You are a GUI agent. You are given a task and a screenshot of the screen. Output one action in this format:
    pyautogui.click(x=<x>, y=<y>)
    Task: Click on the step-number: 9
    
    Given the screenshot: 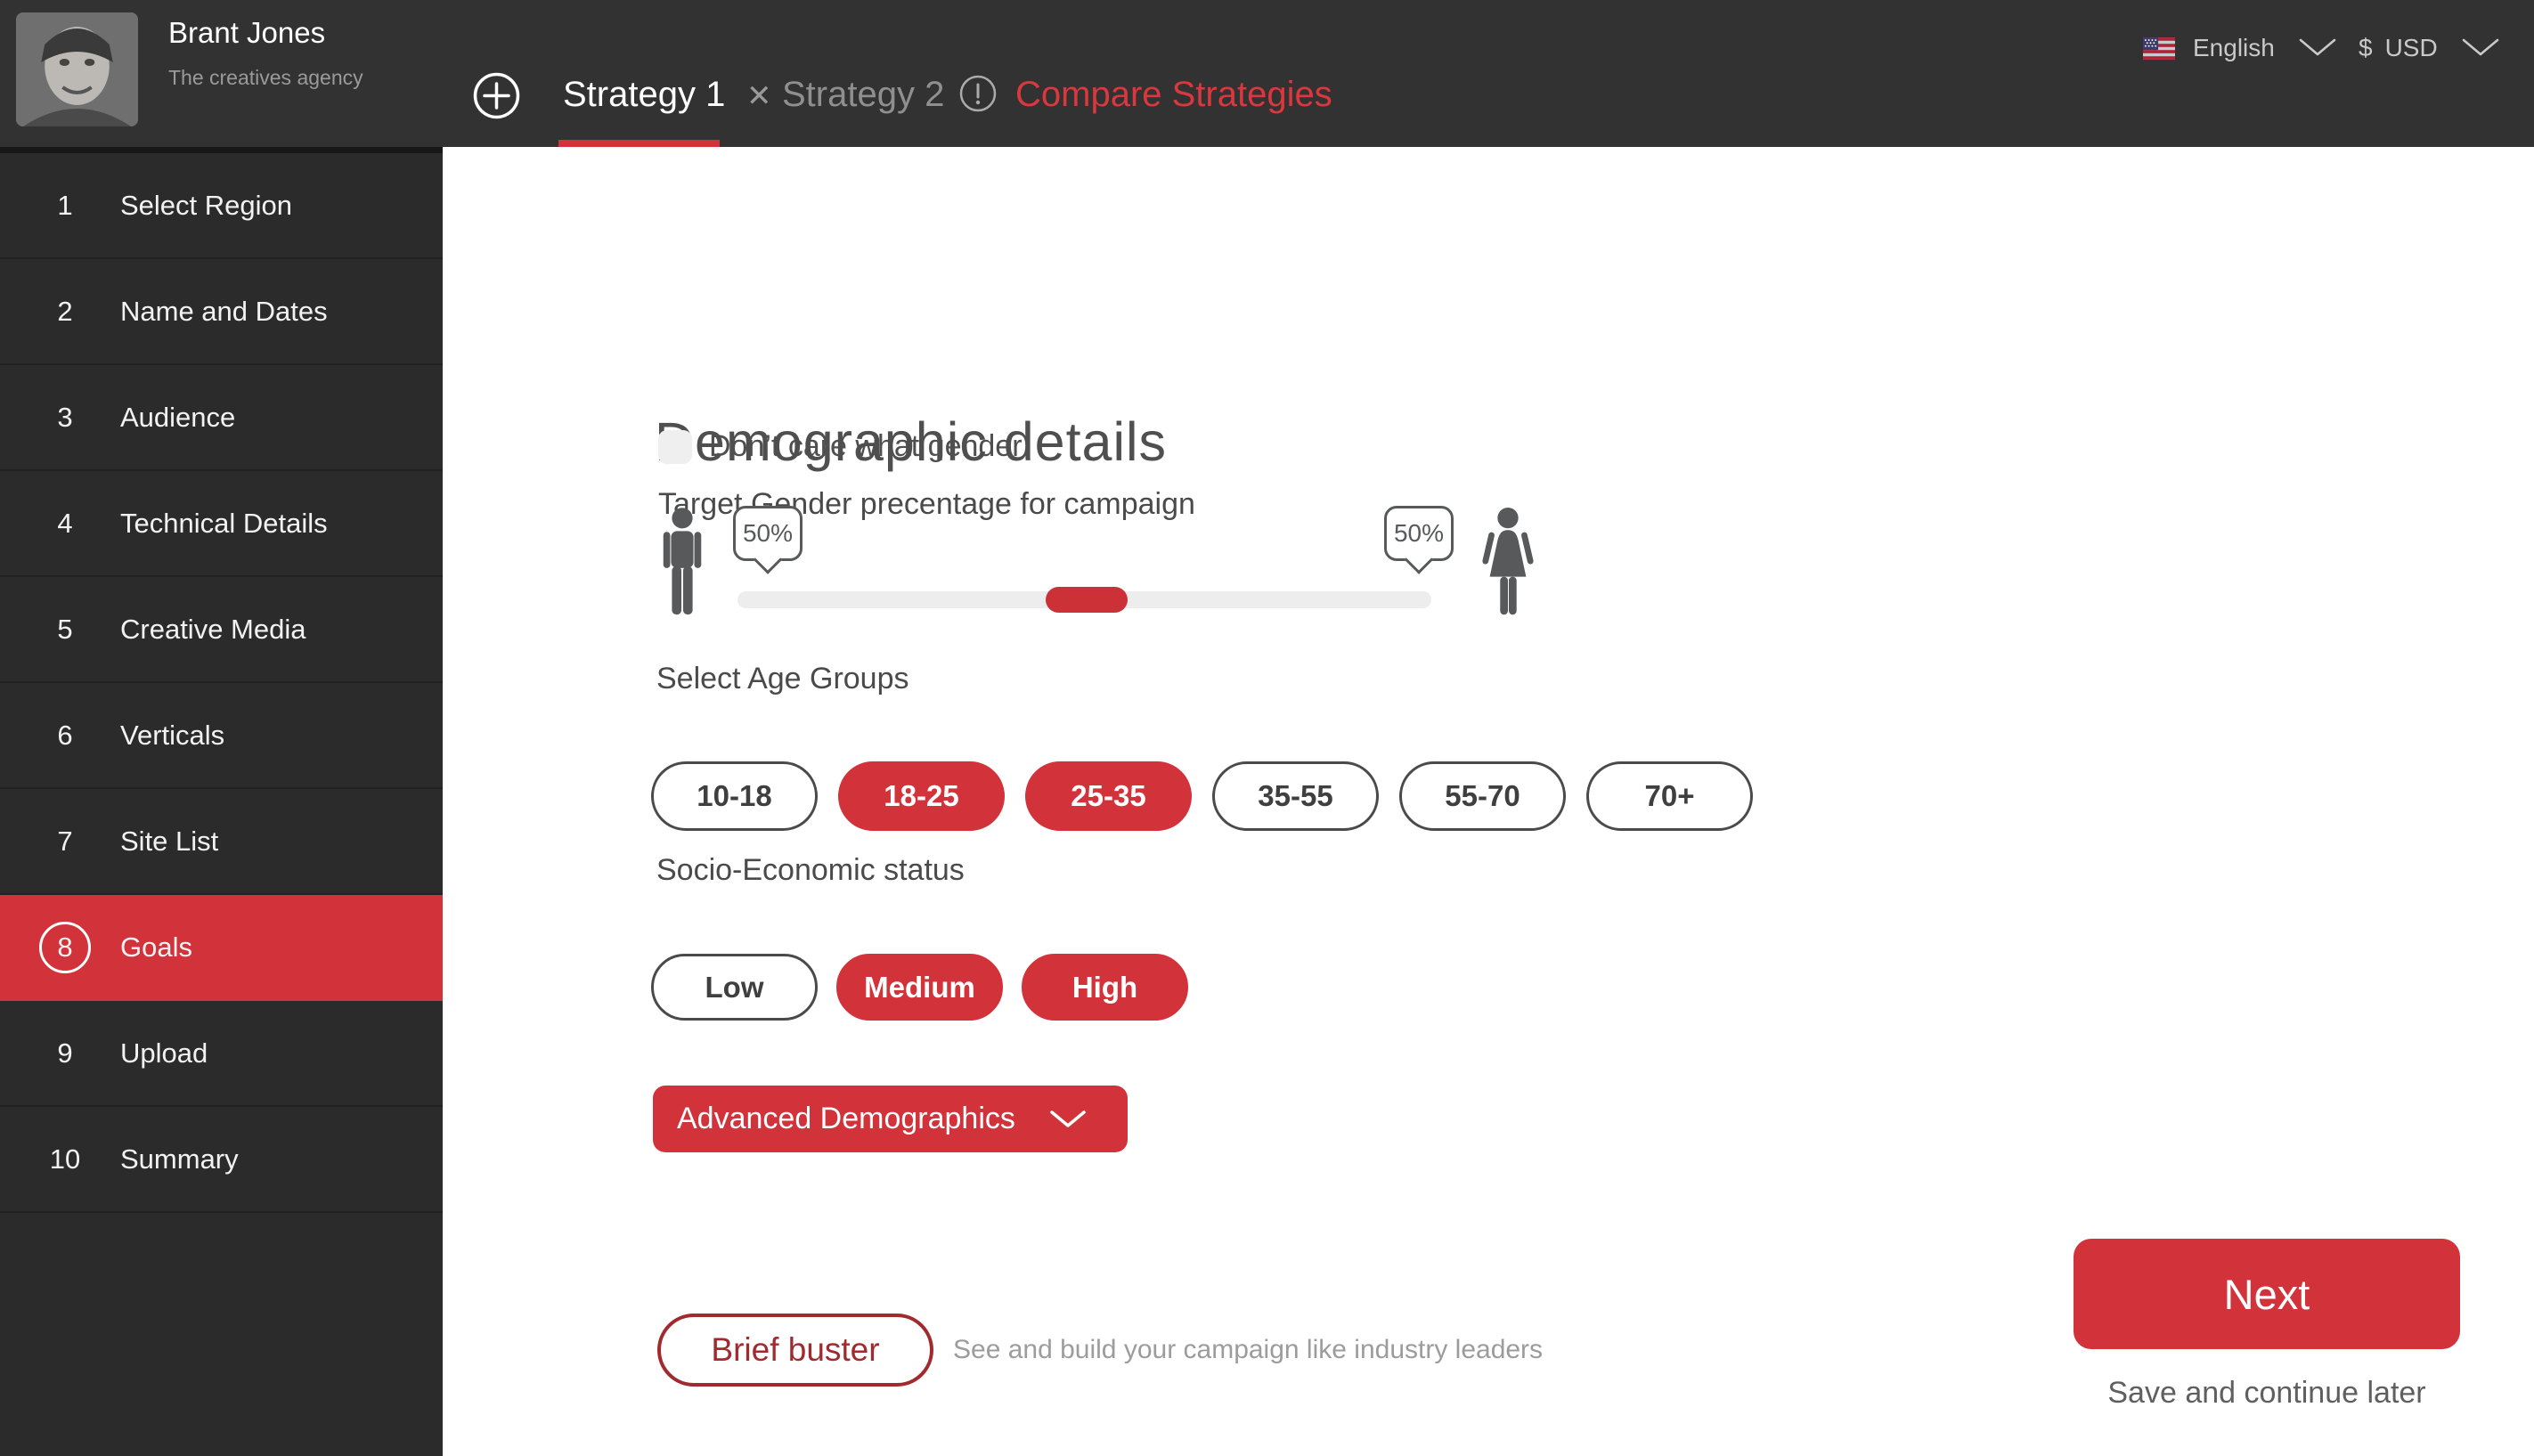 What is the action you would take?
    pyautogui.click(x=65, y=1053)
    